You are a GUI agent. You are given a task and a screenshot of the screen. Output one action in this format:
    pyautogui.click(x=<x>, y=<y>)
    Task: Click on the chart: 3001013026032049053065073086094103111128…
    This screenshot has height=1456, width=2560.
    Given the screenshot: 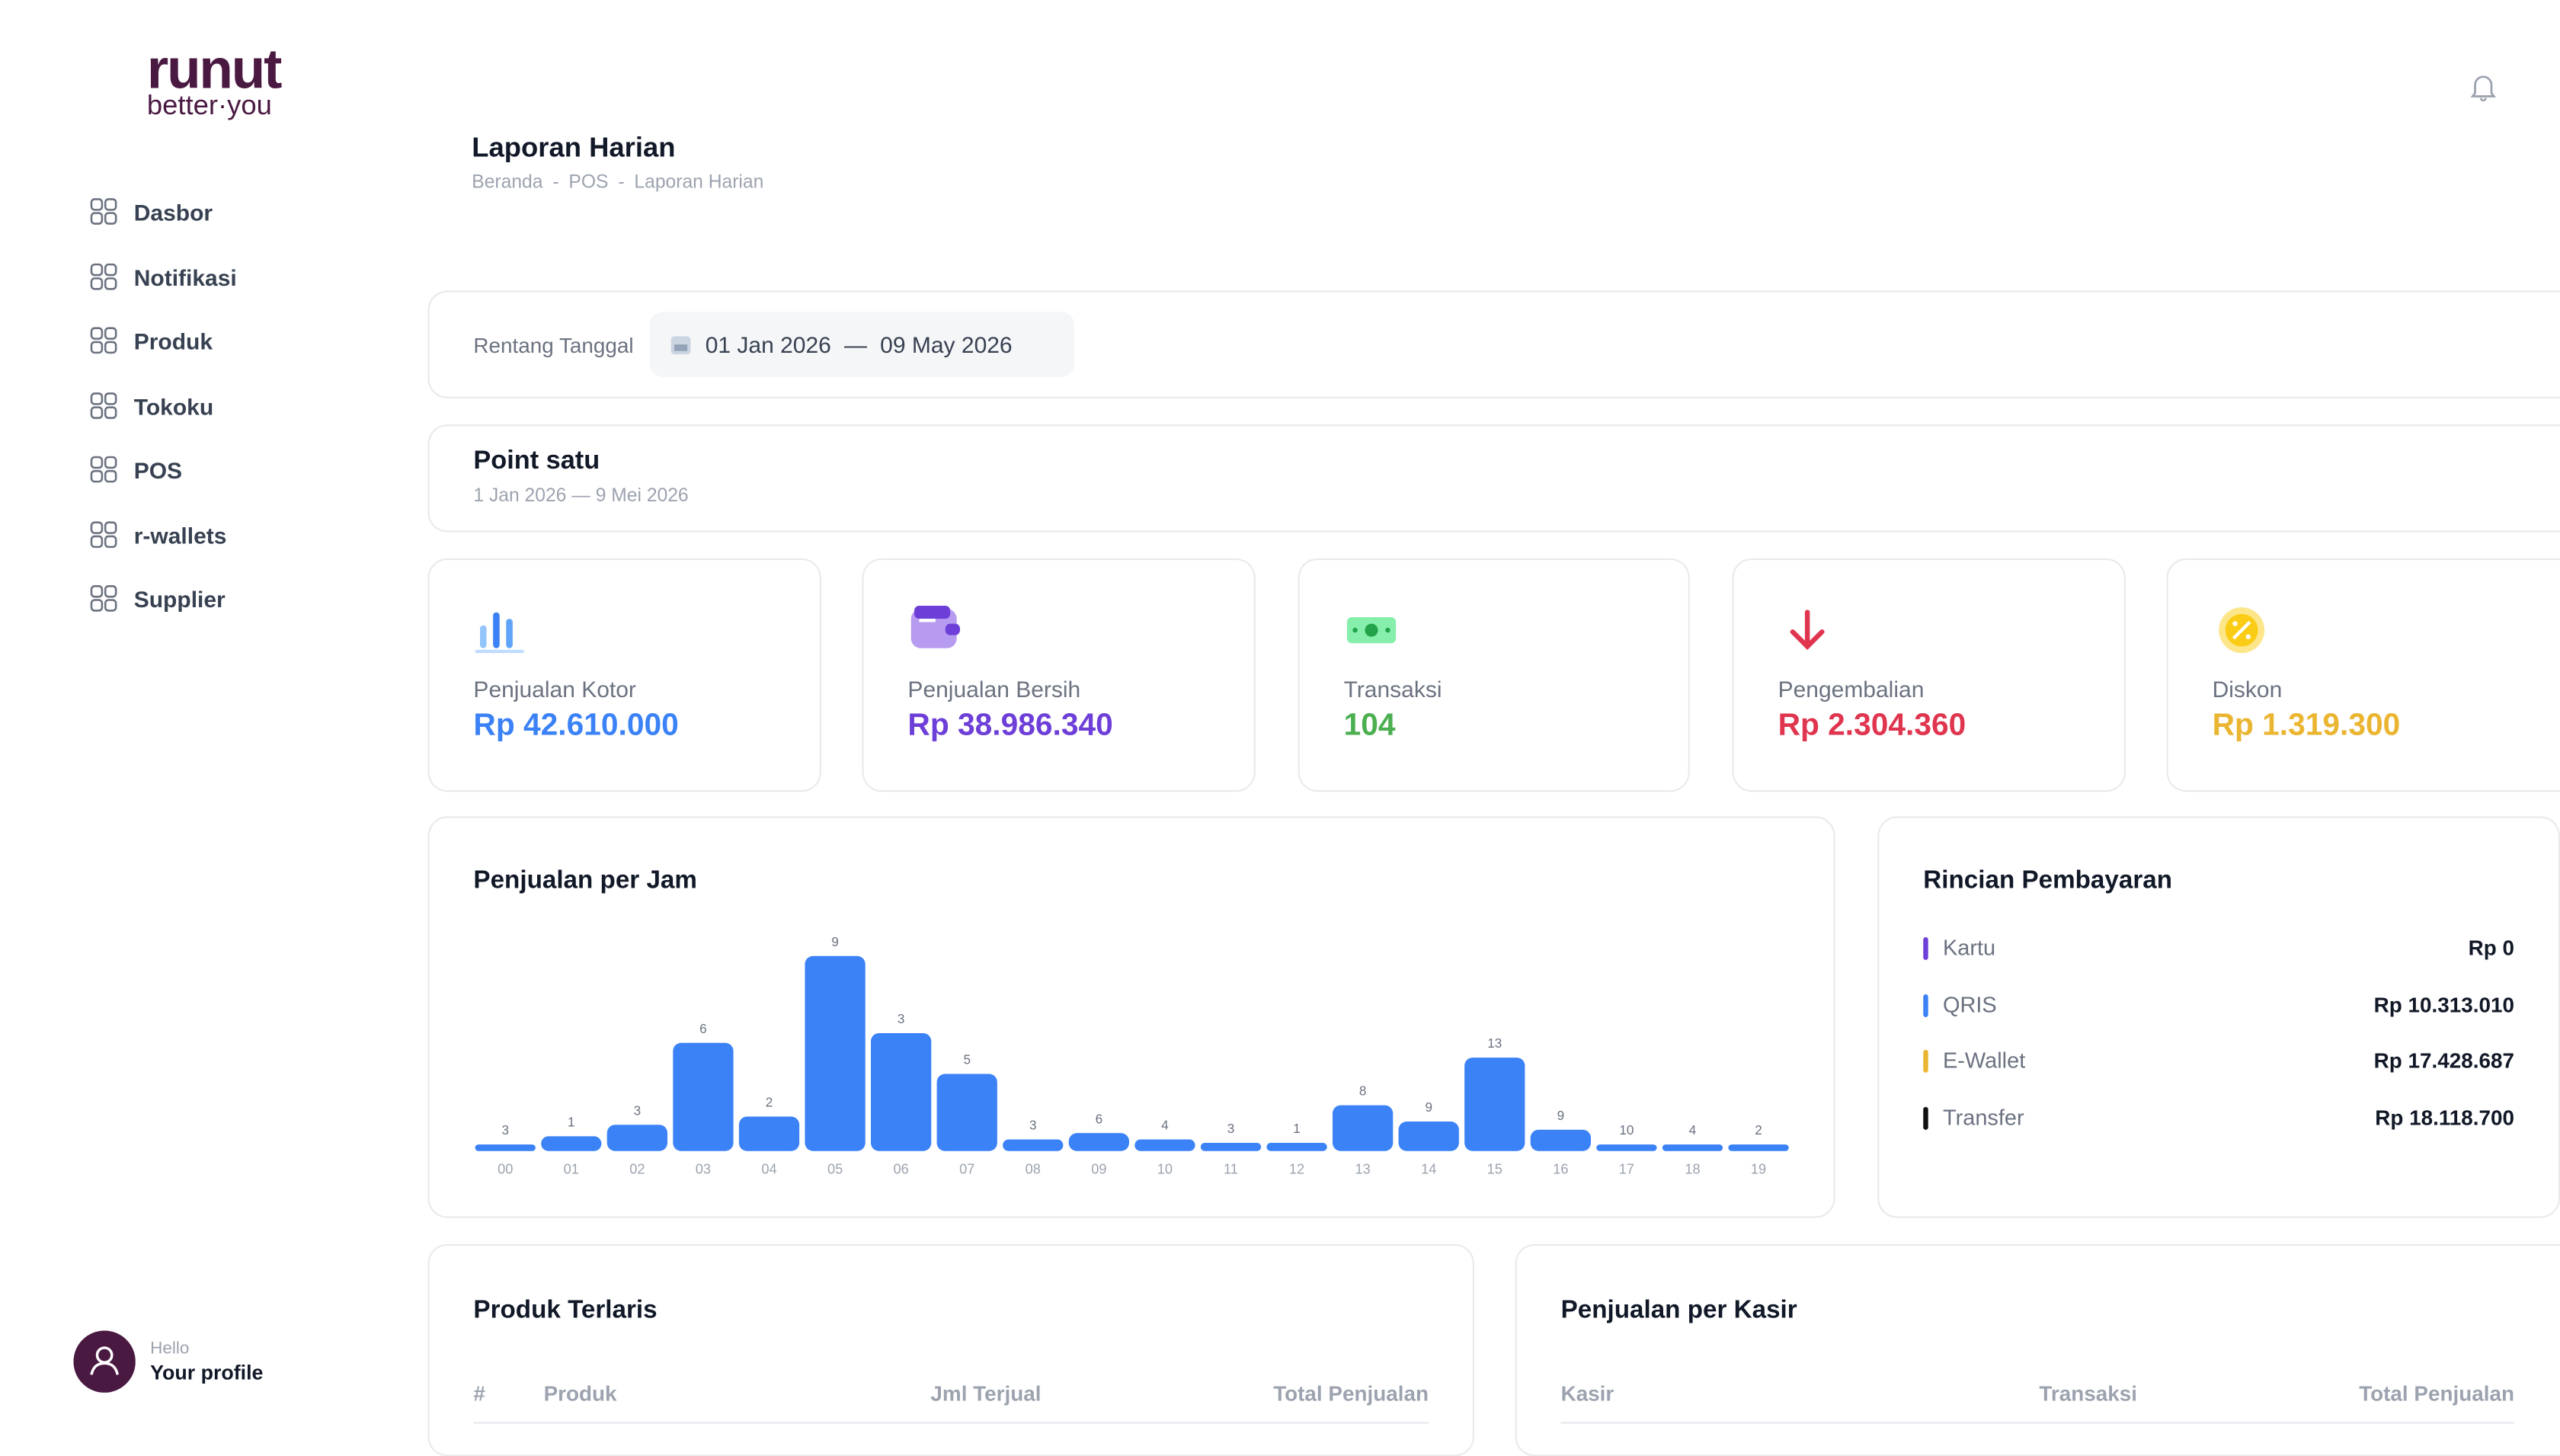 What is the action you would take?
    pyautogui.click(x=1132, y=1055)
    